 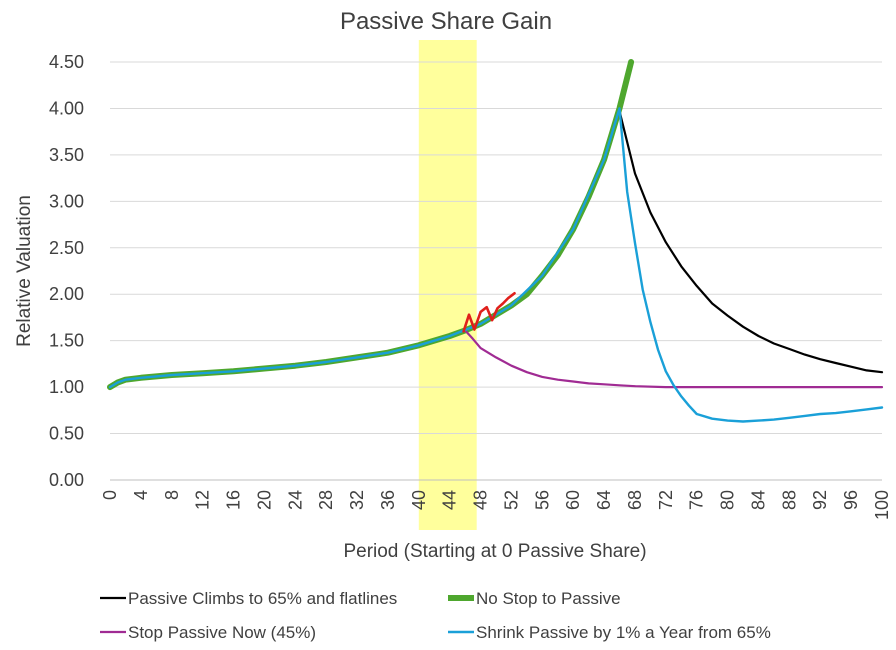 I want to click on x-tick-label: 20, so click(x=264, y=500).